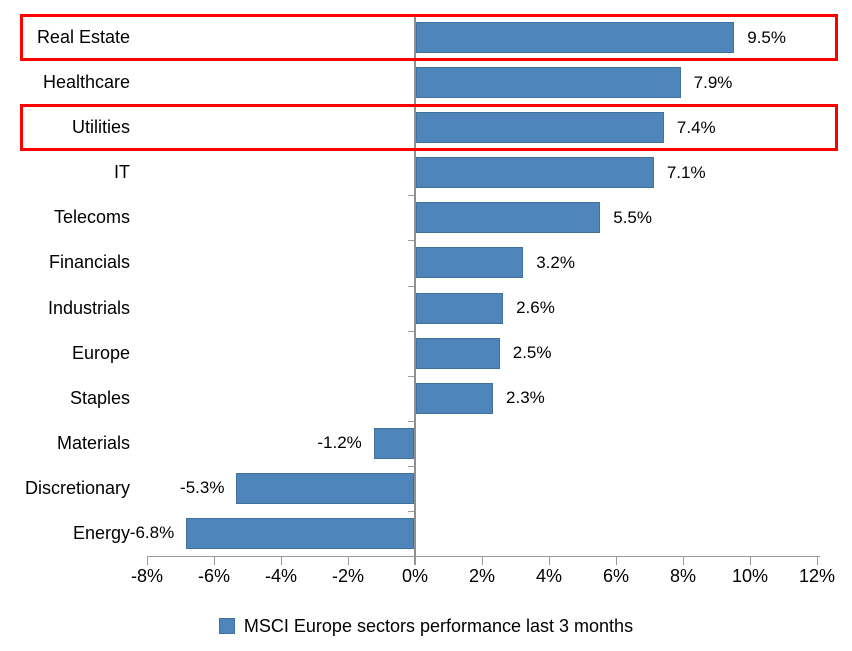 Image resolution: width=852 pixels, height=651 pixels. I want to click on value-label: 7.9%, so click(713, 82).